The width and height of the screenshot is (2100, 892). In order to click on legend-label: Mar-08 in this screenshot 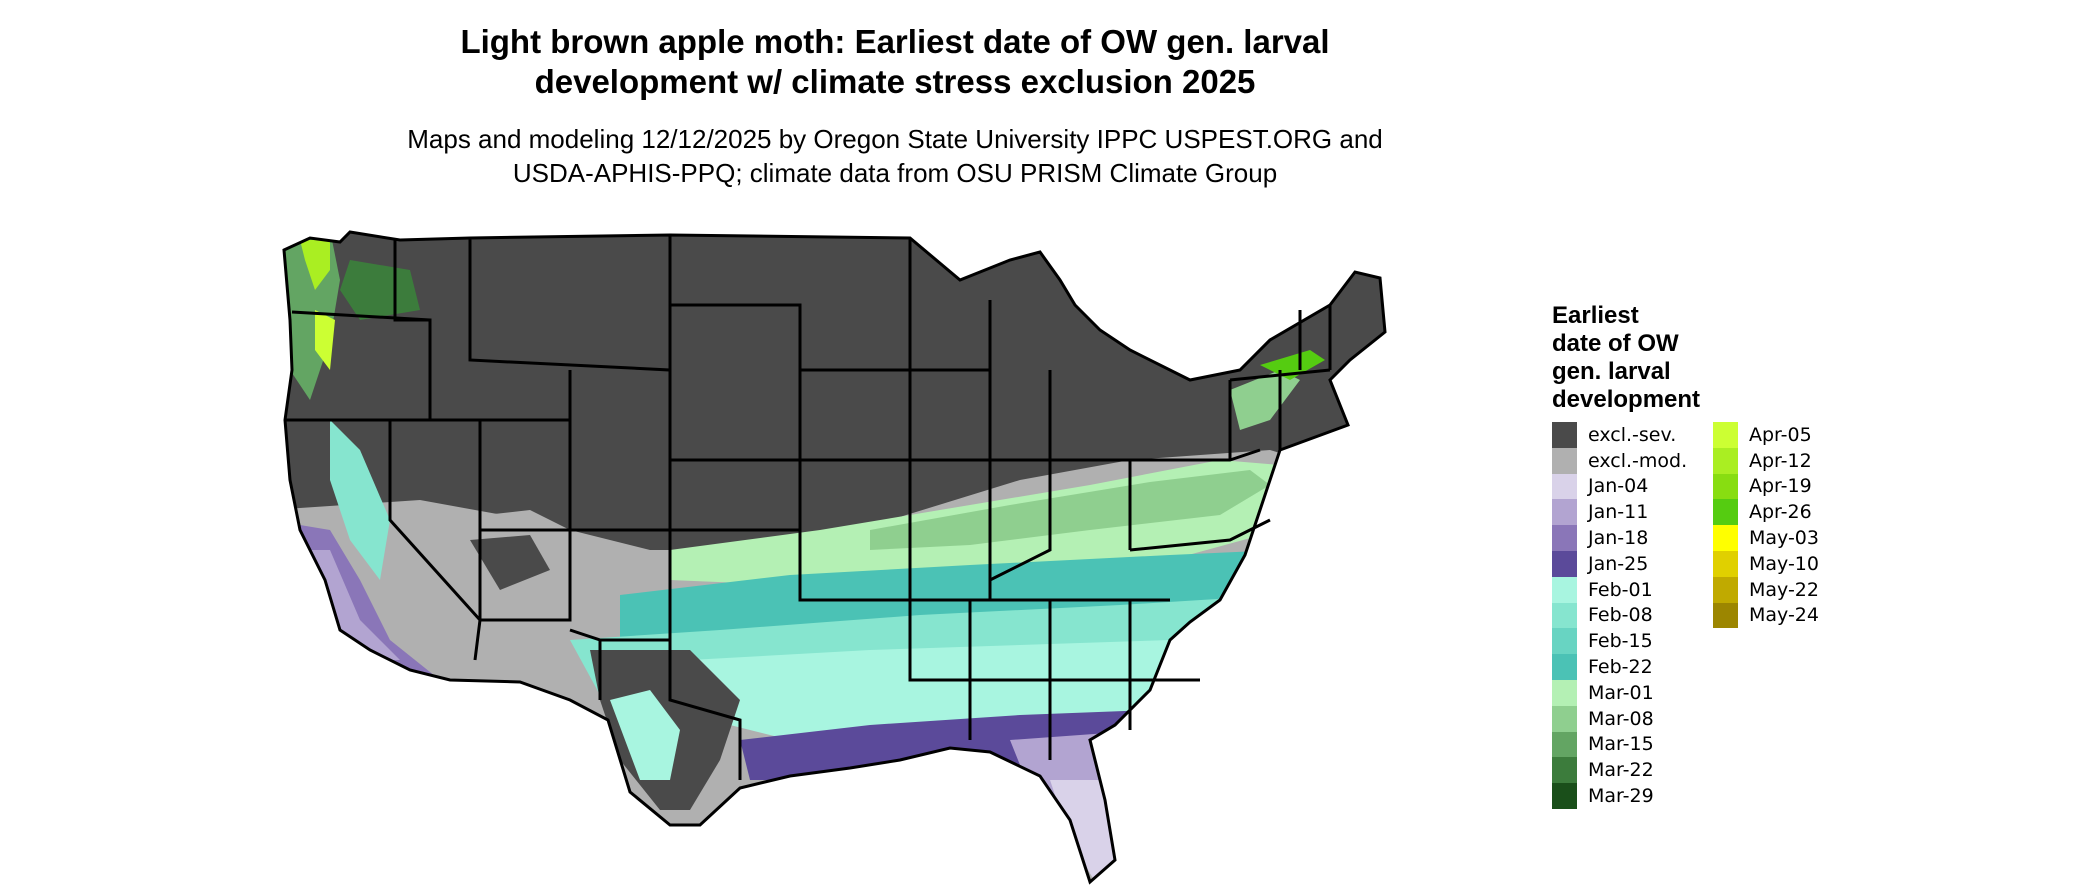, I will do `click(1621, 718)`.